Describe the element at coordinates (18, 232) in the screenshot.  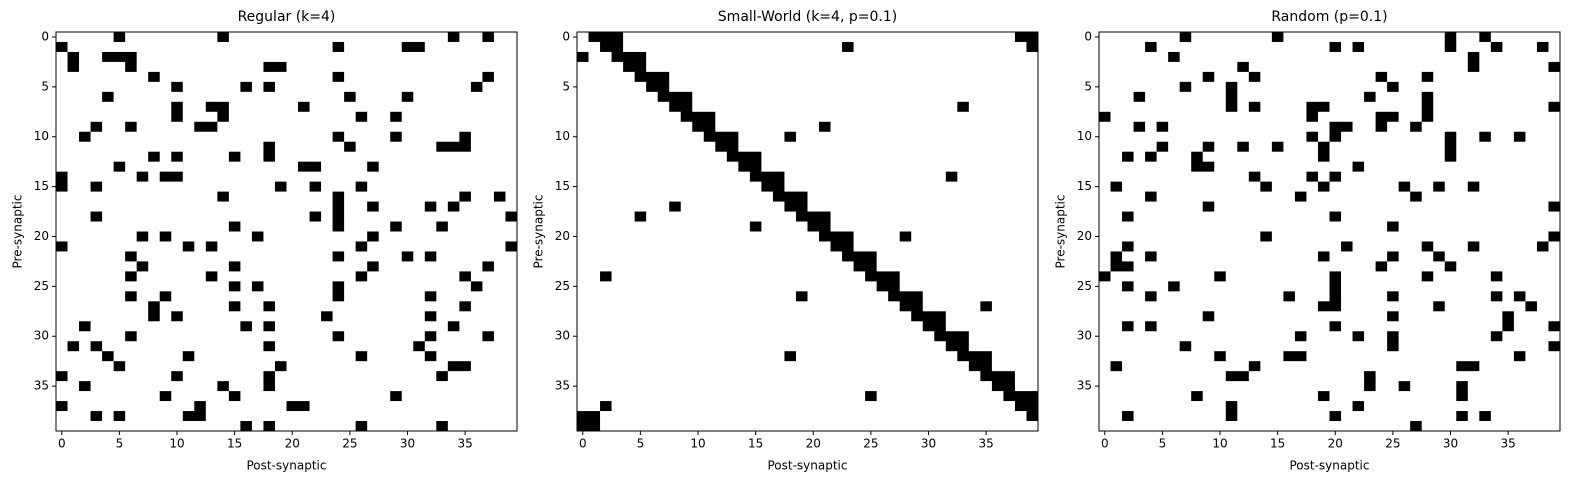
I see `y-axis-label: Pre-synaptic` at that location.